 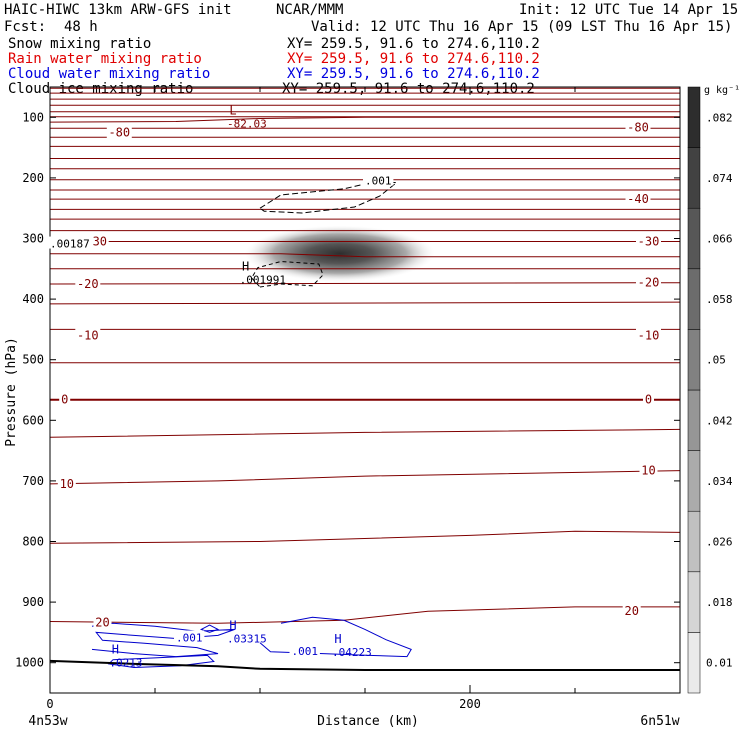 I want to click on colorbar-tick-label: .018, so click(x=719, y=602).